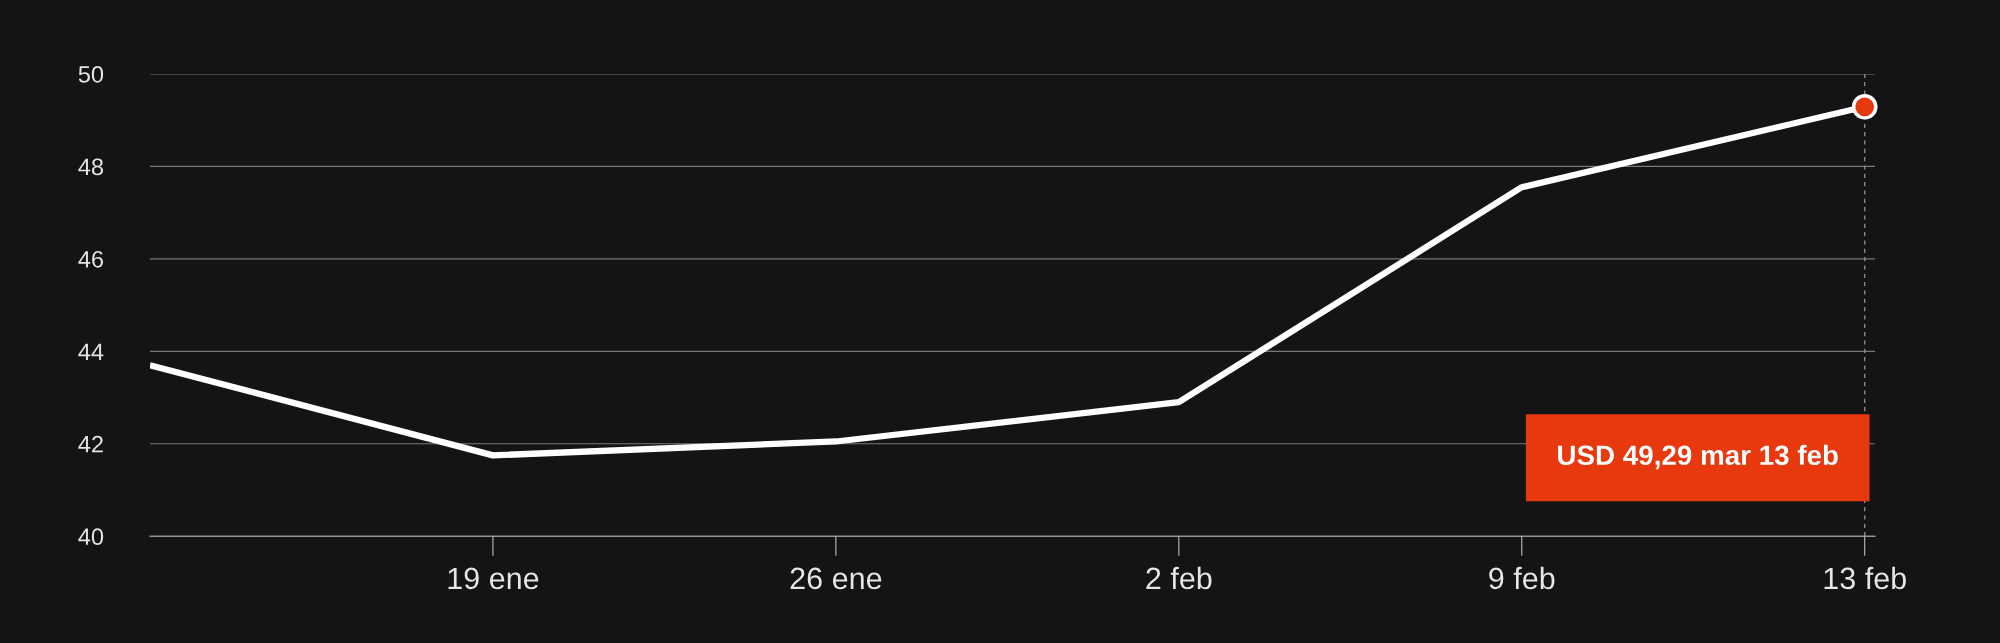 Image resolution: width=2000 pixels, height=643 pixels. What do you see at coordinates (90, 444) in the screenshot?
I see `y-tick-label: 42` at bounding box center [90, 444].